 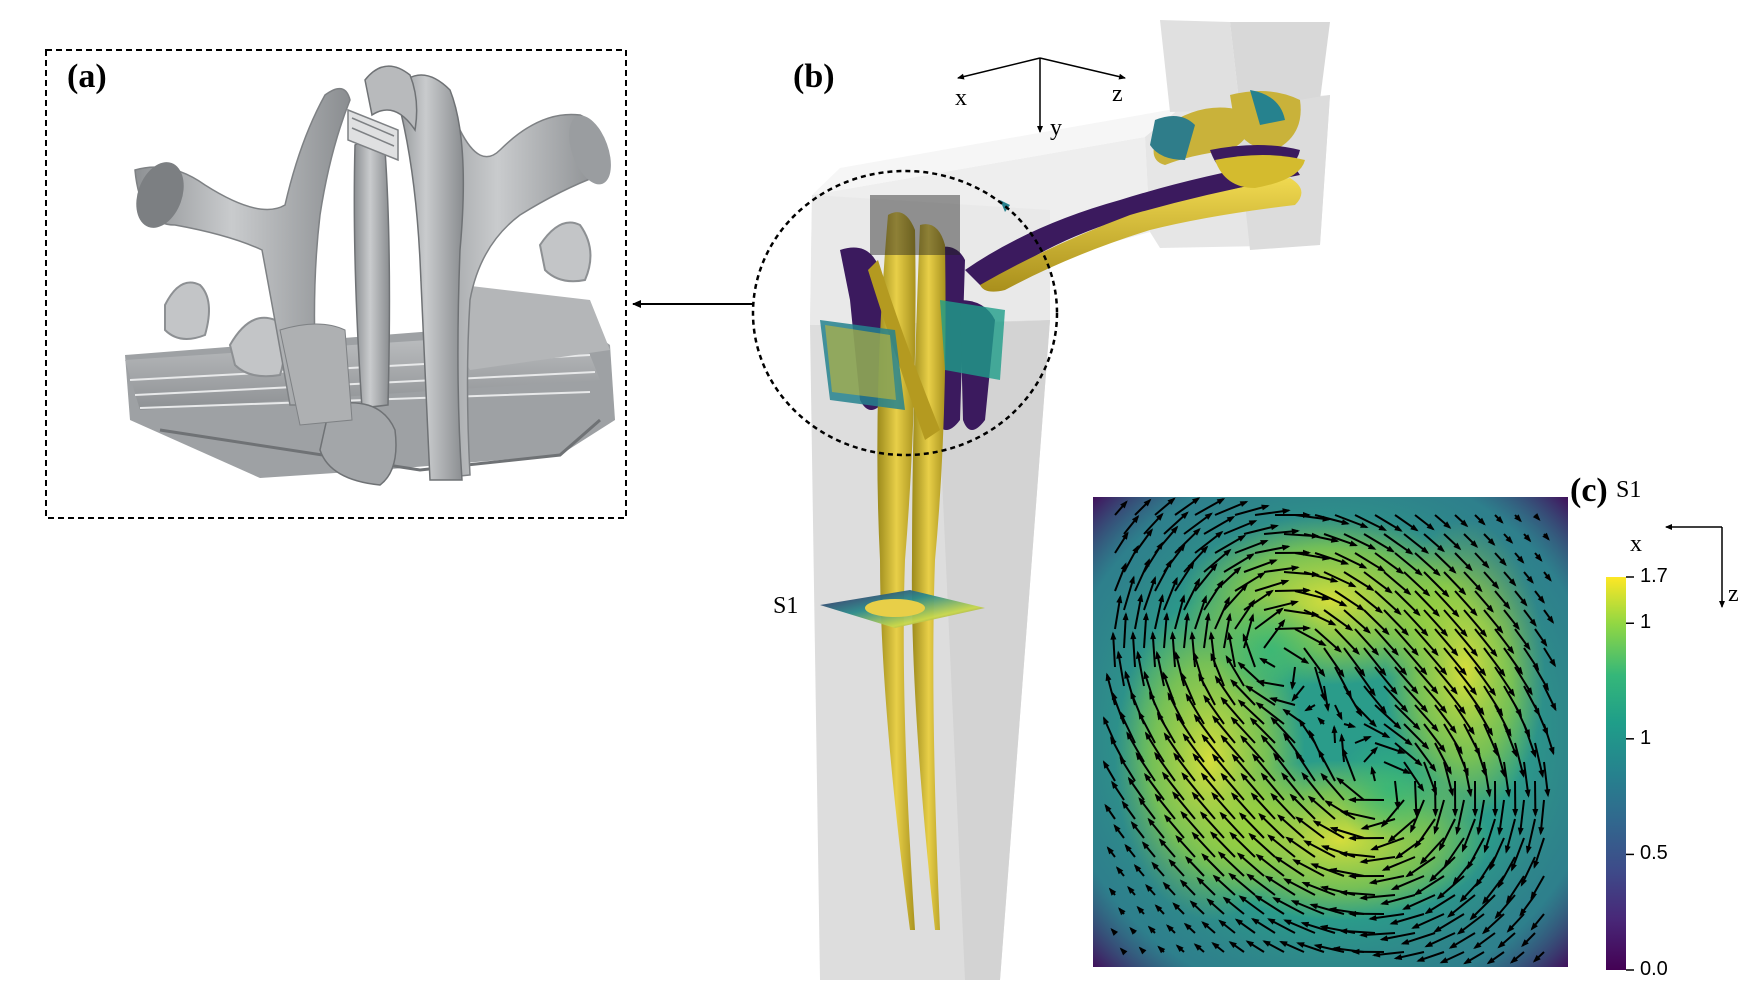 What do you see at coordinates (1330, 732) in the screenshot?
I see `velocity-field` at bounding box center [1330, 732].